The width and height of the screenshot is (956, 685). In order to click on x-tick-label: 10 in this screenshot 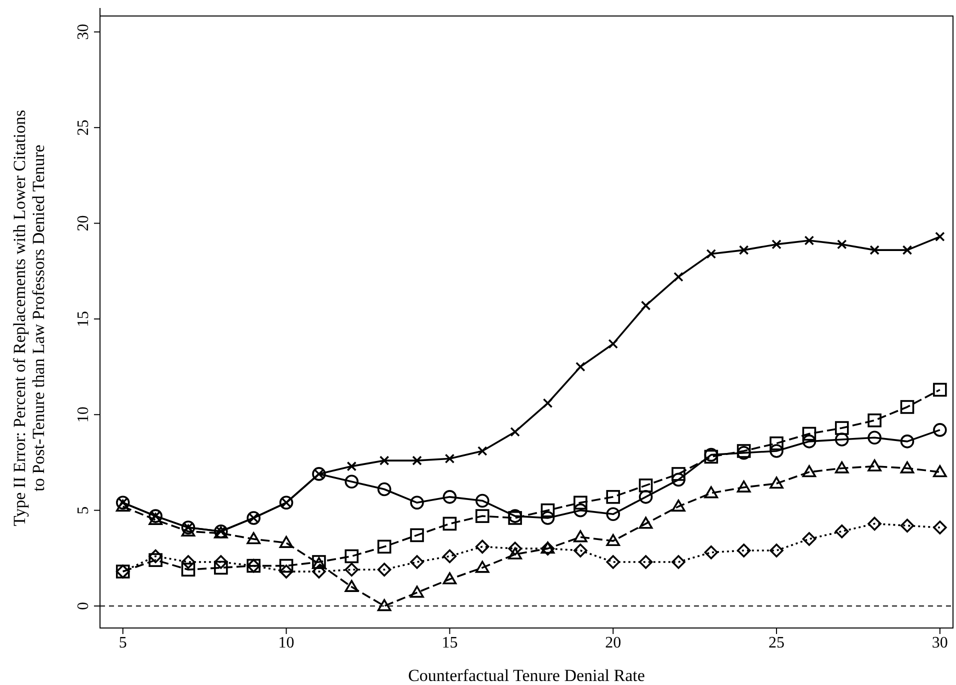, I will do `click(286, 643)`.